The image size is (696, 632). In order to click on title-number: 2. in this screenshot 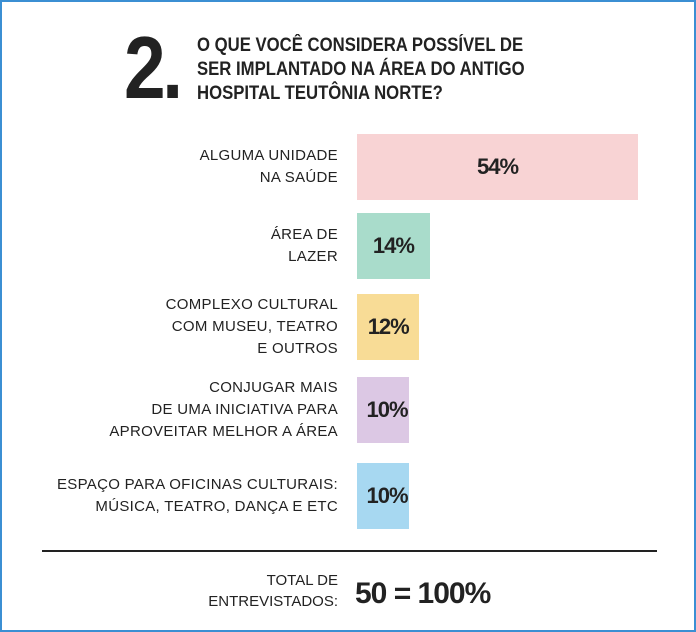, I will do `click(153, 67)`.